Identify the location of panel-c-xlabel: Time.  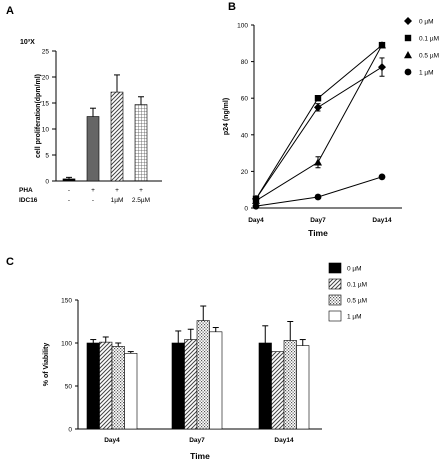
(200, 456).